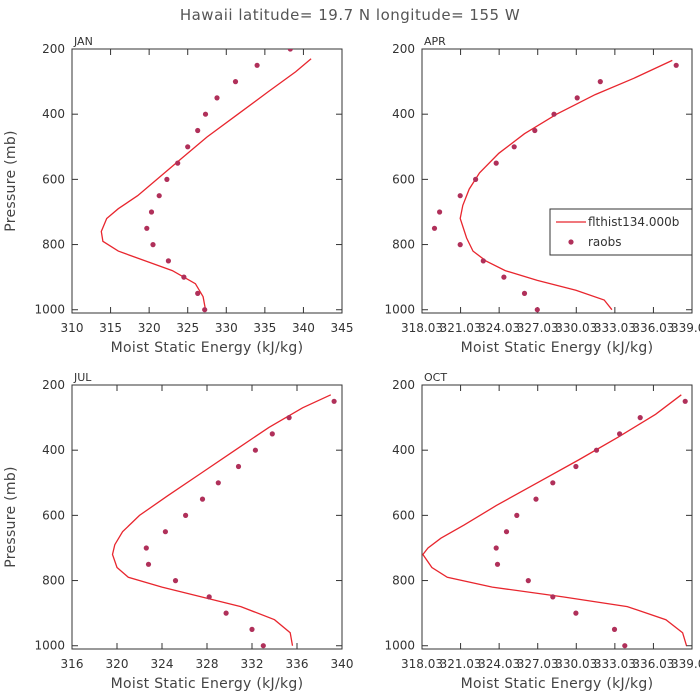 Image resolution: width=700 pixels, height=700 pixels. Describe the element at coordinates (435, 377) in the screenshot. I see `panel-label: OCT` at that location.